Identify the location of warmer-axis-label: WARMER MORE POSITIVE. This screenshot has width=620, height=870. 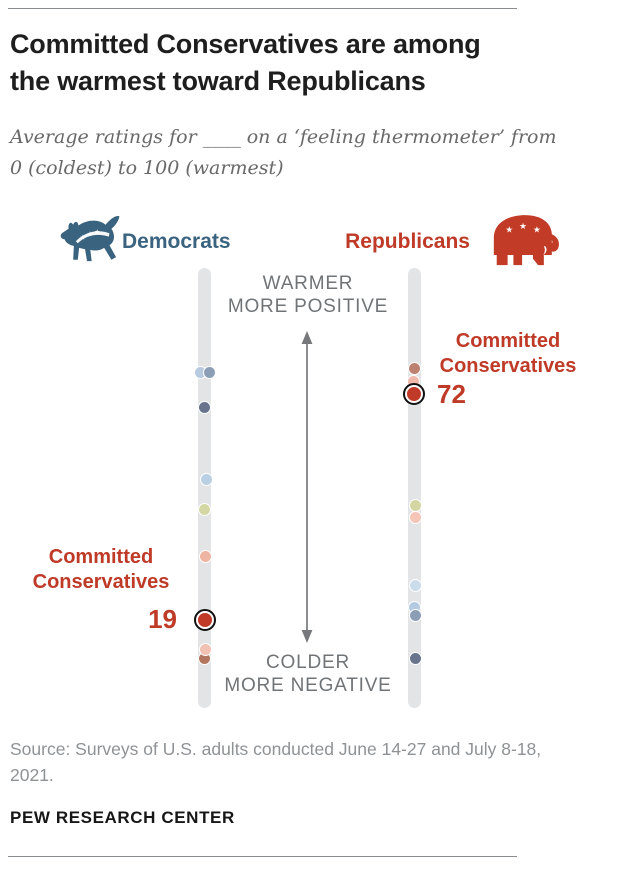
(308, 295).